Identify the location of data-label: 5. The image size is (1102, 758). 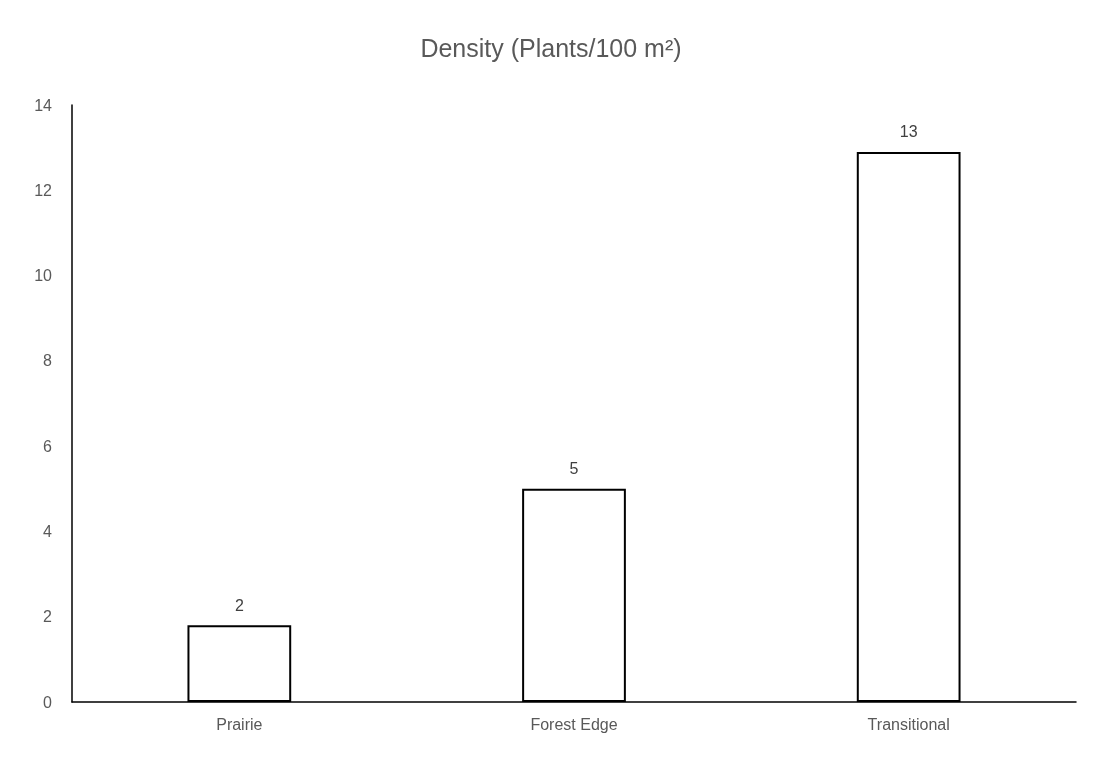
(574, 469).